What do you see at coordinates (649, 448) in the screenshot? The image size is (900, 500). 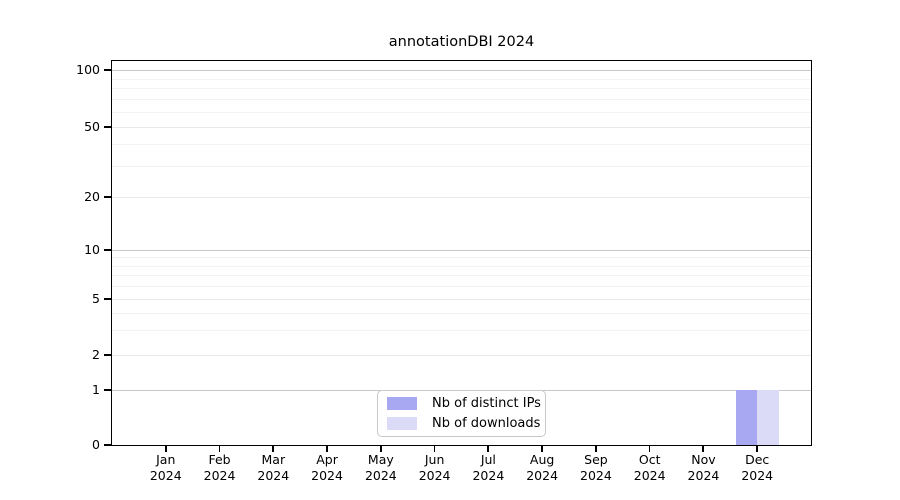 I see `x-tick-mark-oct` at bounding box center [649, 448].